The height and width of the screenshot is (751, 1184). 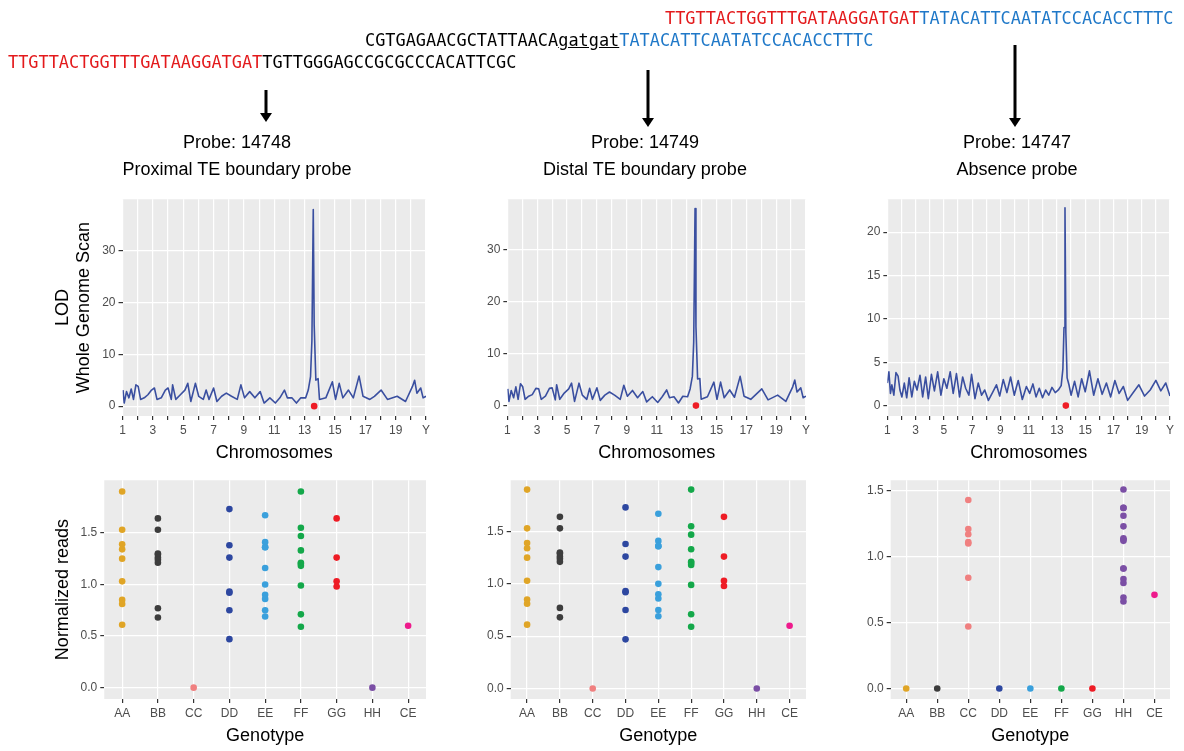 I want to click on y-axis-title: LOD Whole Genome Scan, so click(x=72, y=308).